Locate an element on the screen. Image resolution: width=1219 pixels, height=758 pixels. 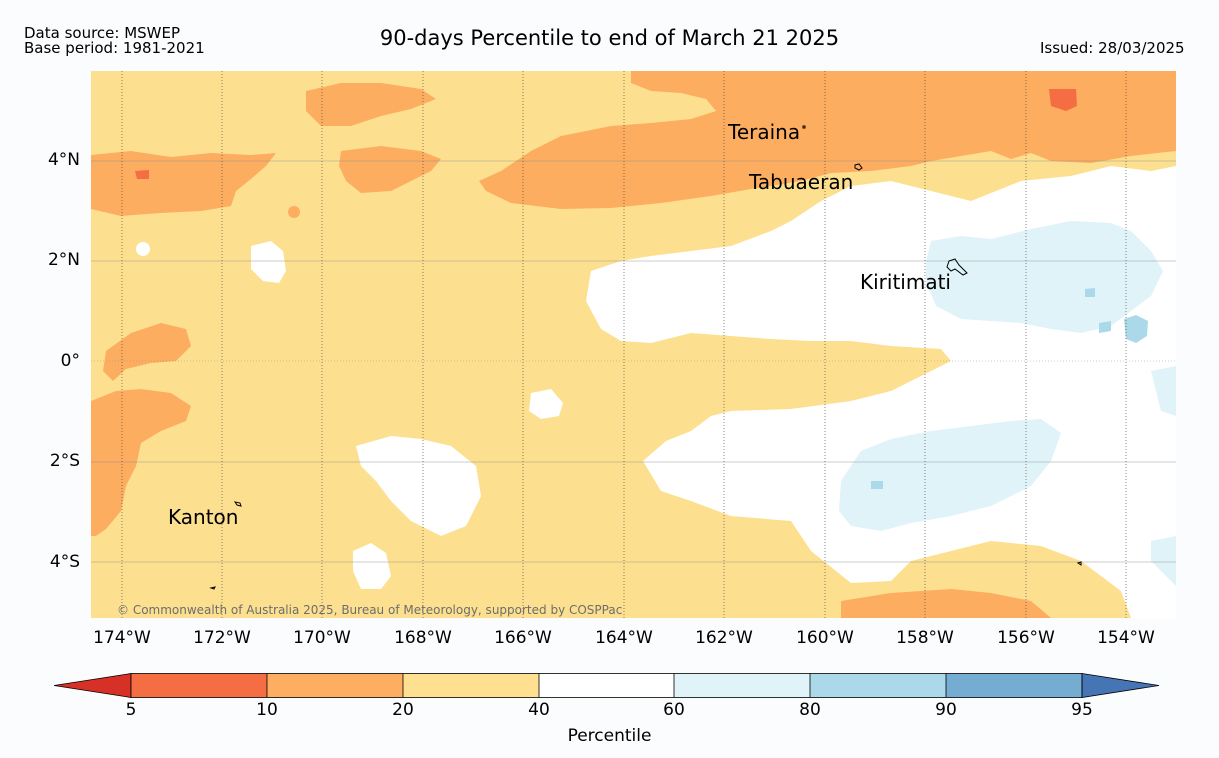
white-patch-south-small is located at coordinates (372, 566).